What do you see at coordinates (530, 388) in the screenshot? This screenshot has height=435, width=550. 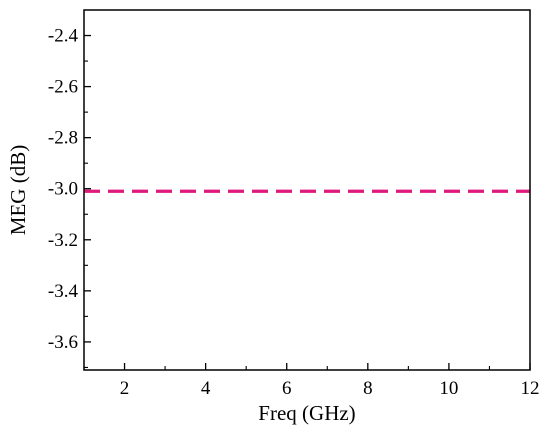 I see `x-tick-label: 12` at bounding box center [530, 388].